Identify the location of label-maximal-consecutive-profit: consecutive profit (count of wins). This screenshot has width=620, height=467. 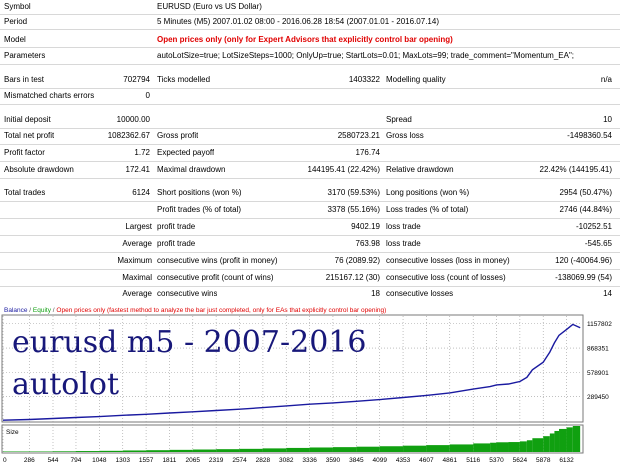
(215, 277).